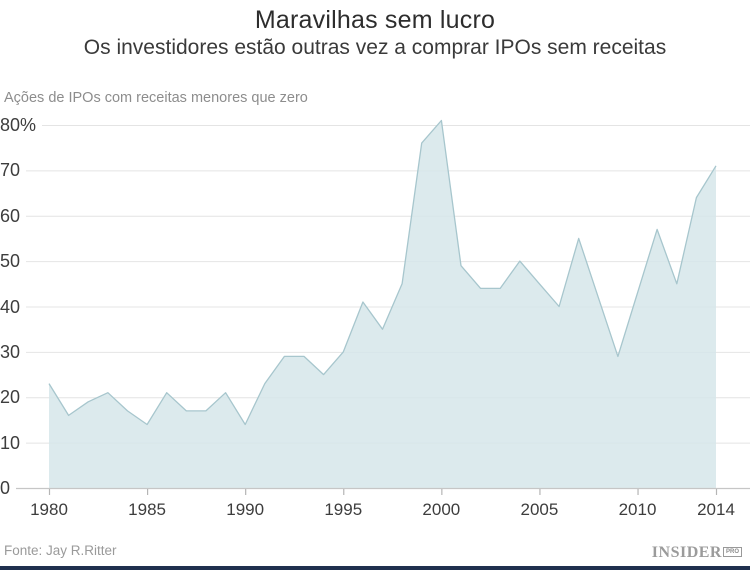 This screenshot has width=750, height=570. What do you see at coordinates (13, 351) in the screenshot?
I see `y-axis-label: 30` at bounding box center [13, 351].